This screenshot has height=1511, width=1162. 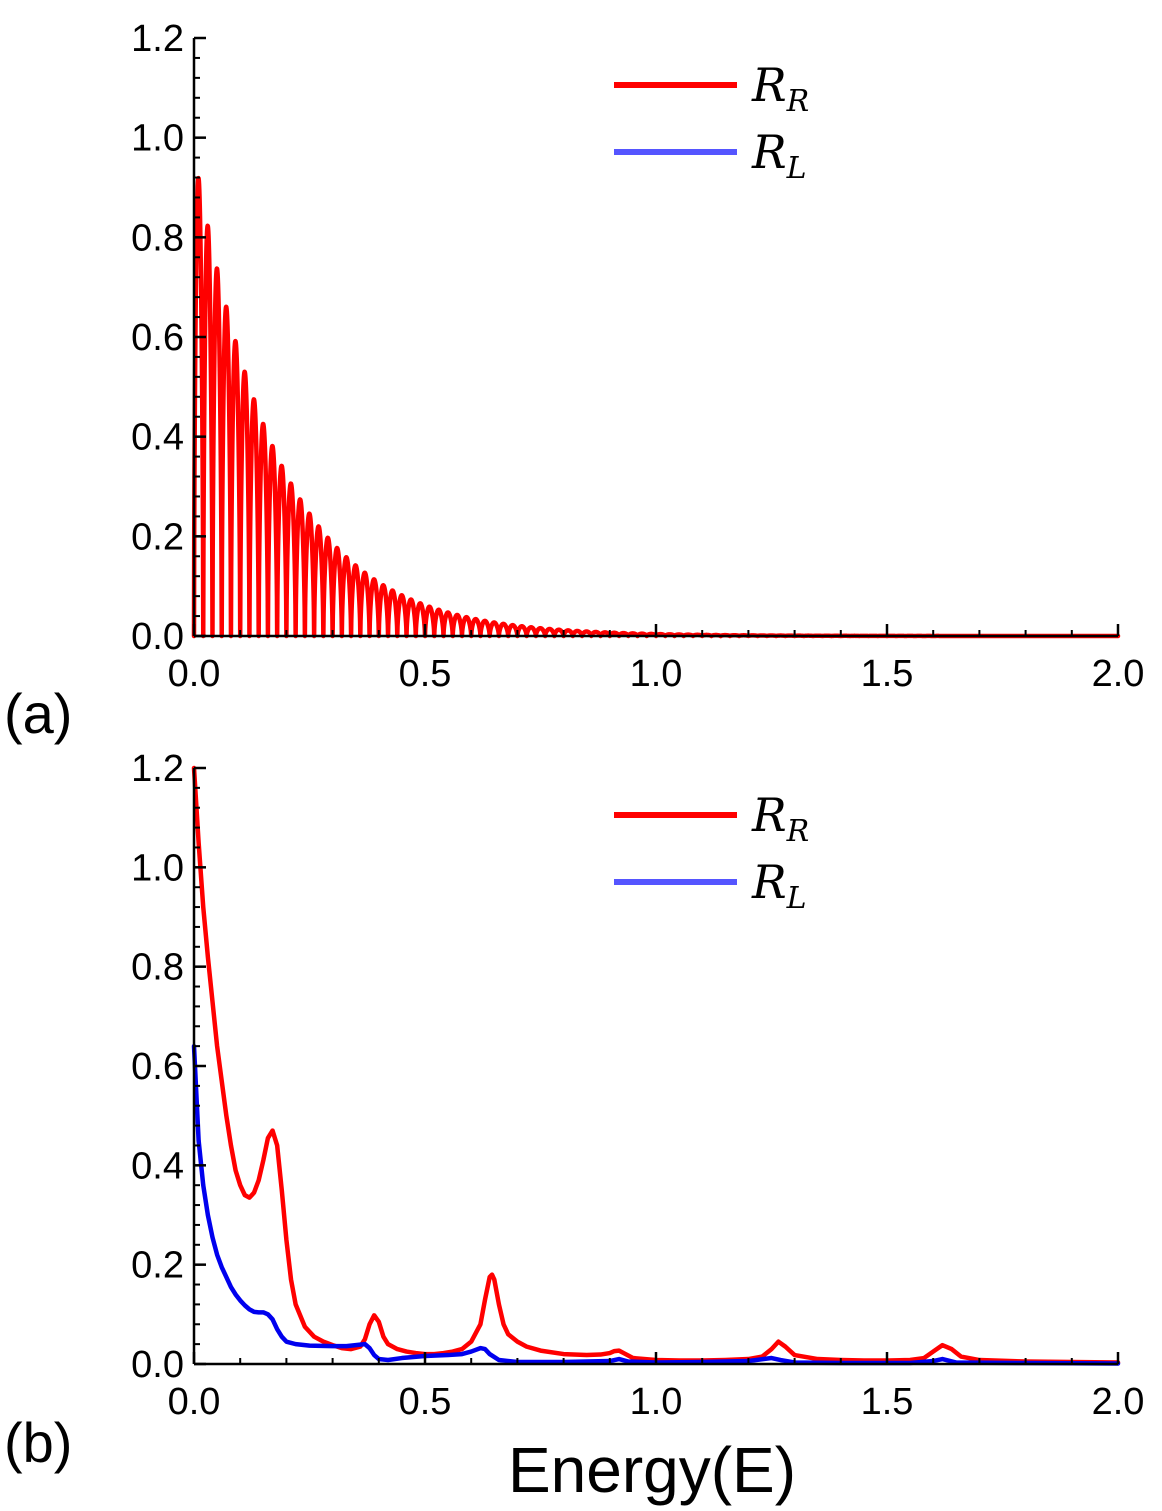 What do you see at coordinates (157, 769) in the screenshot?
I see `y-tick-label-b: 1.2` at bounding box center [157, 769].